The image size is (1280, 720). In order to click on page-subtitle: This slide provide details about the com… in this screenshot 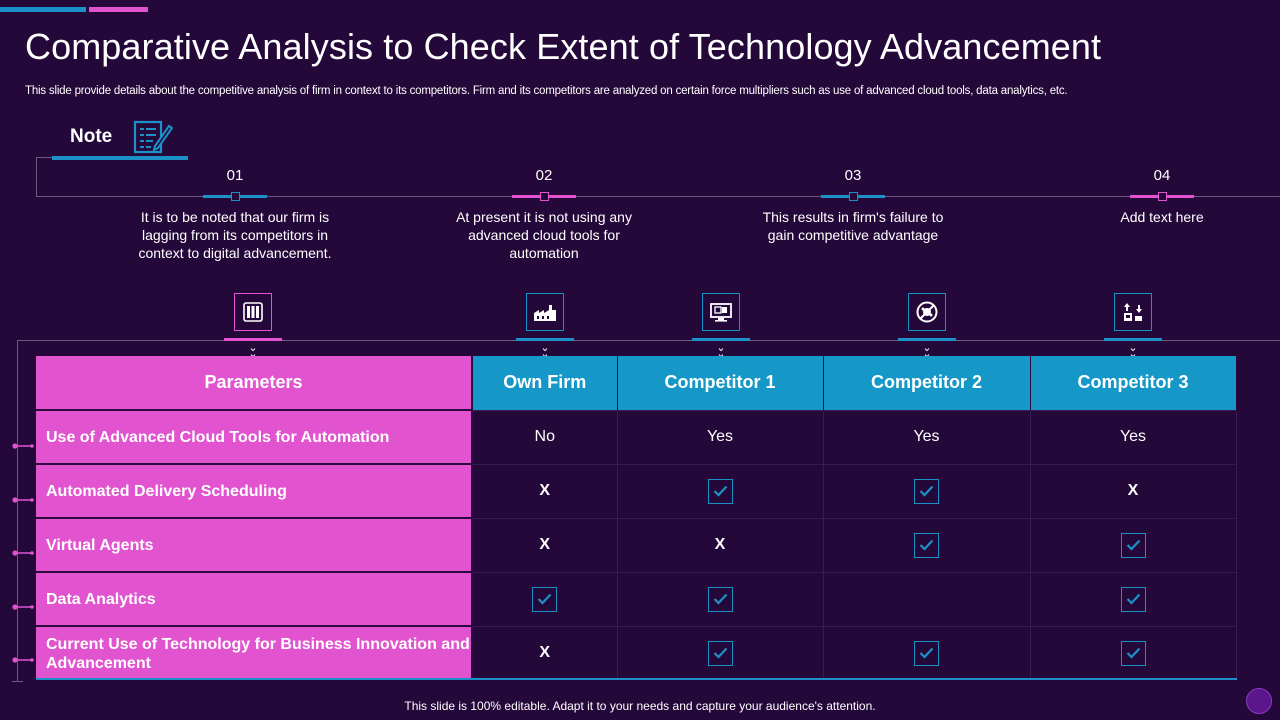, I will do `click(546, 91)`.